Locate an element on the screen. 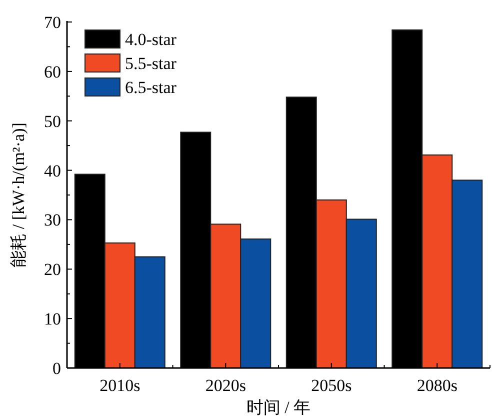 The height and width of the screenshot is (417, 494). x-tick-label: 2020s is located at coordinates (225, 385).